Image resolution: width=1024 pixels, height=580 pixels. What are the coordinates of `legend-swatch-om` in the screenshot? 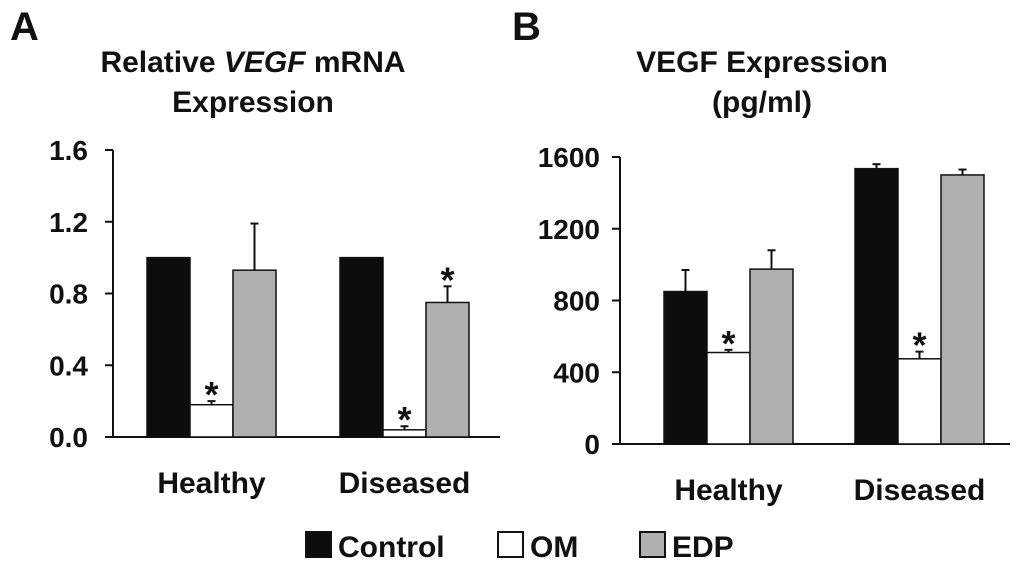 It's located at (510, 544).